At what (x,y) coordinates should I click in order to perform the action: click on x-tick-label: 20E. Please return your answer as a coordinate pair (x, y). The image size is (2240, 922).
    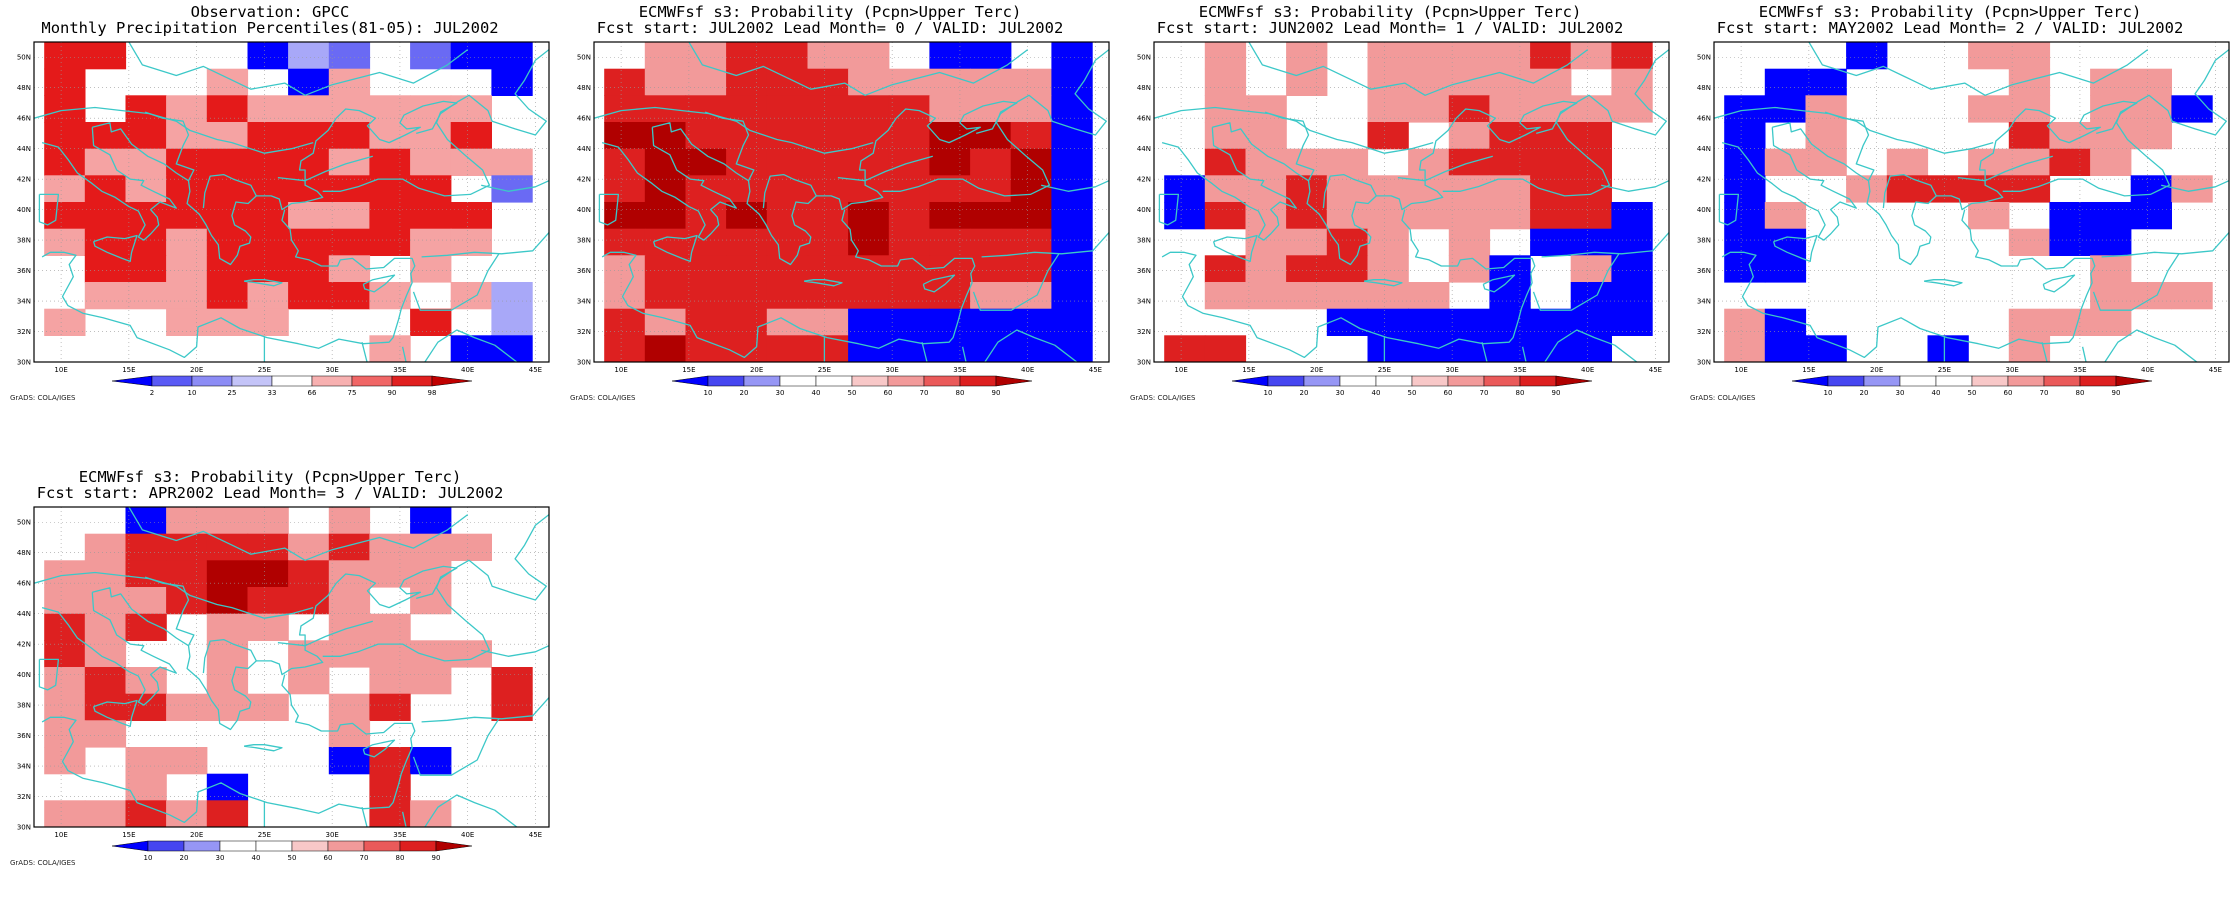
    Looking at the image, I should click on (196, 835).